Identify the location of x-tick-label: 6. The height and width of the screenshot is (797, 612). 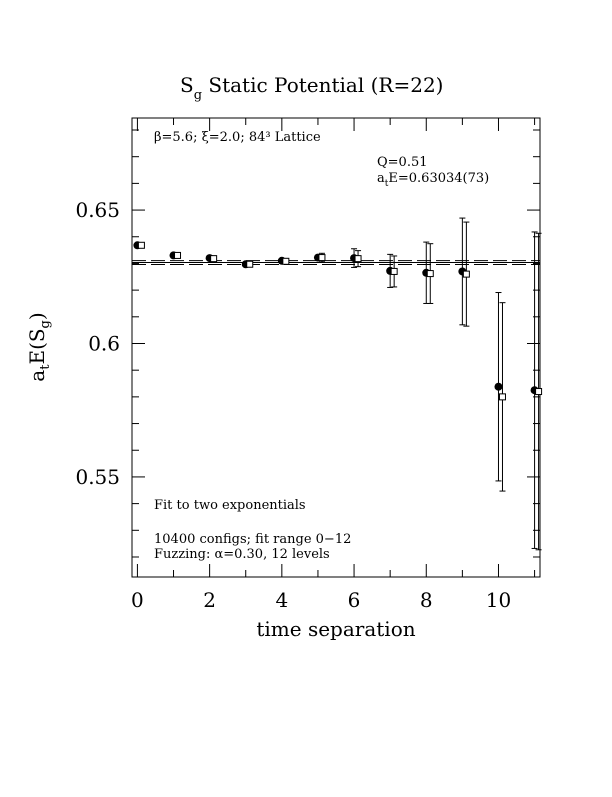
(354, 600).